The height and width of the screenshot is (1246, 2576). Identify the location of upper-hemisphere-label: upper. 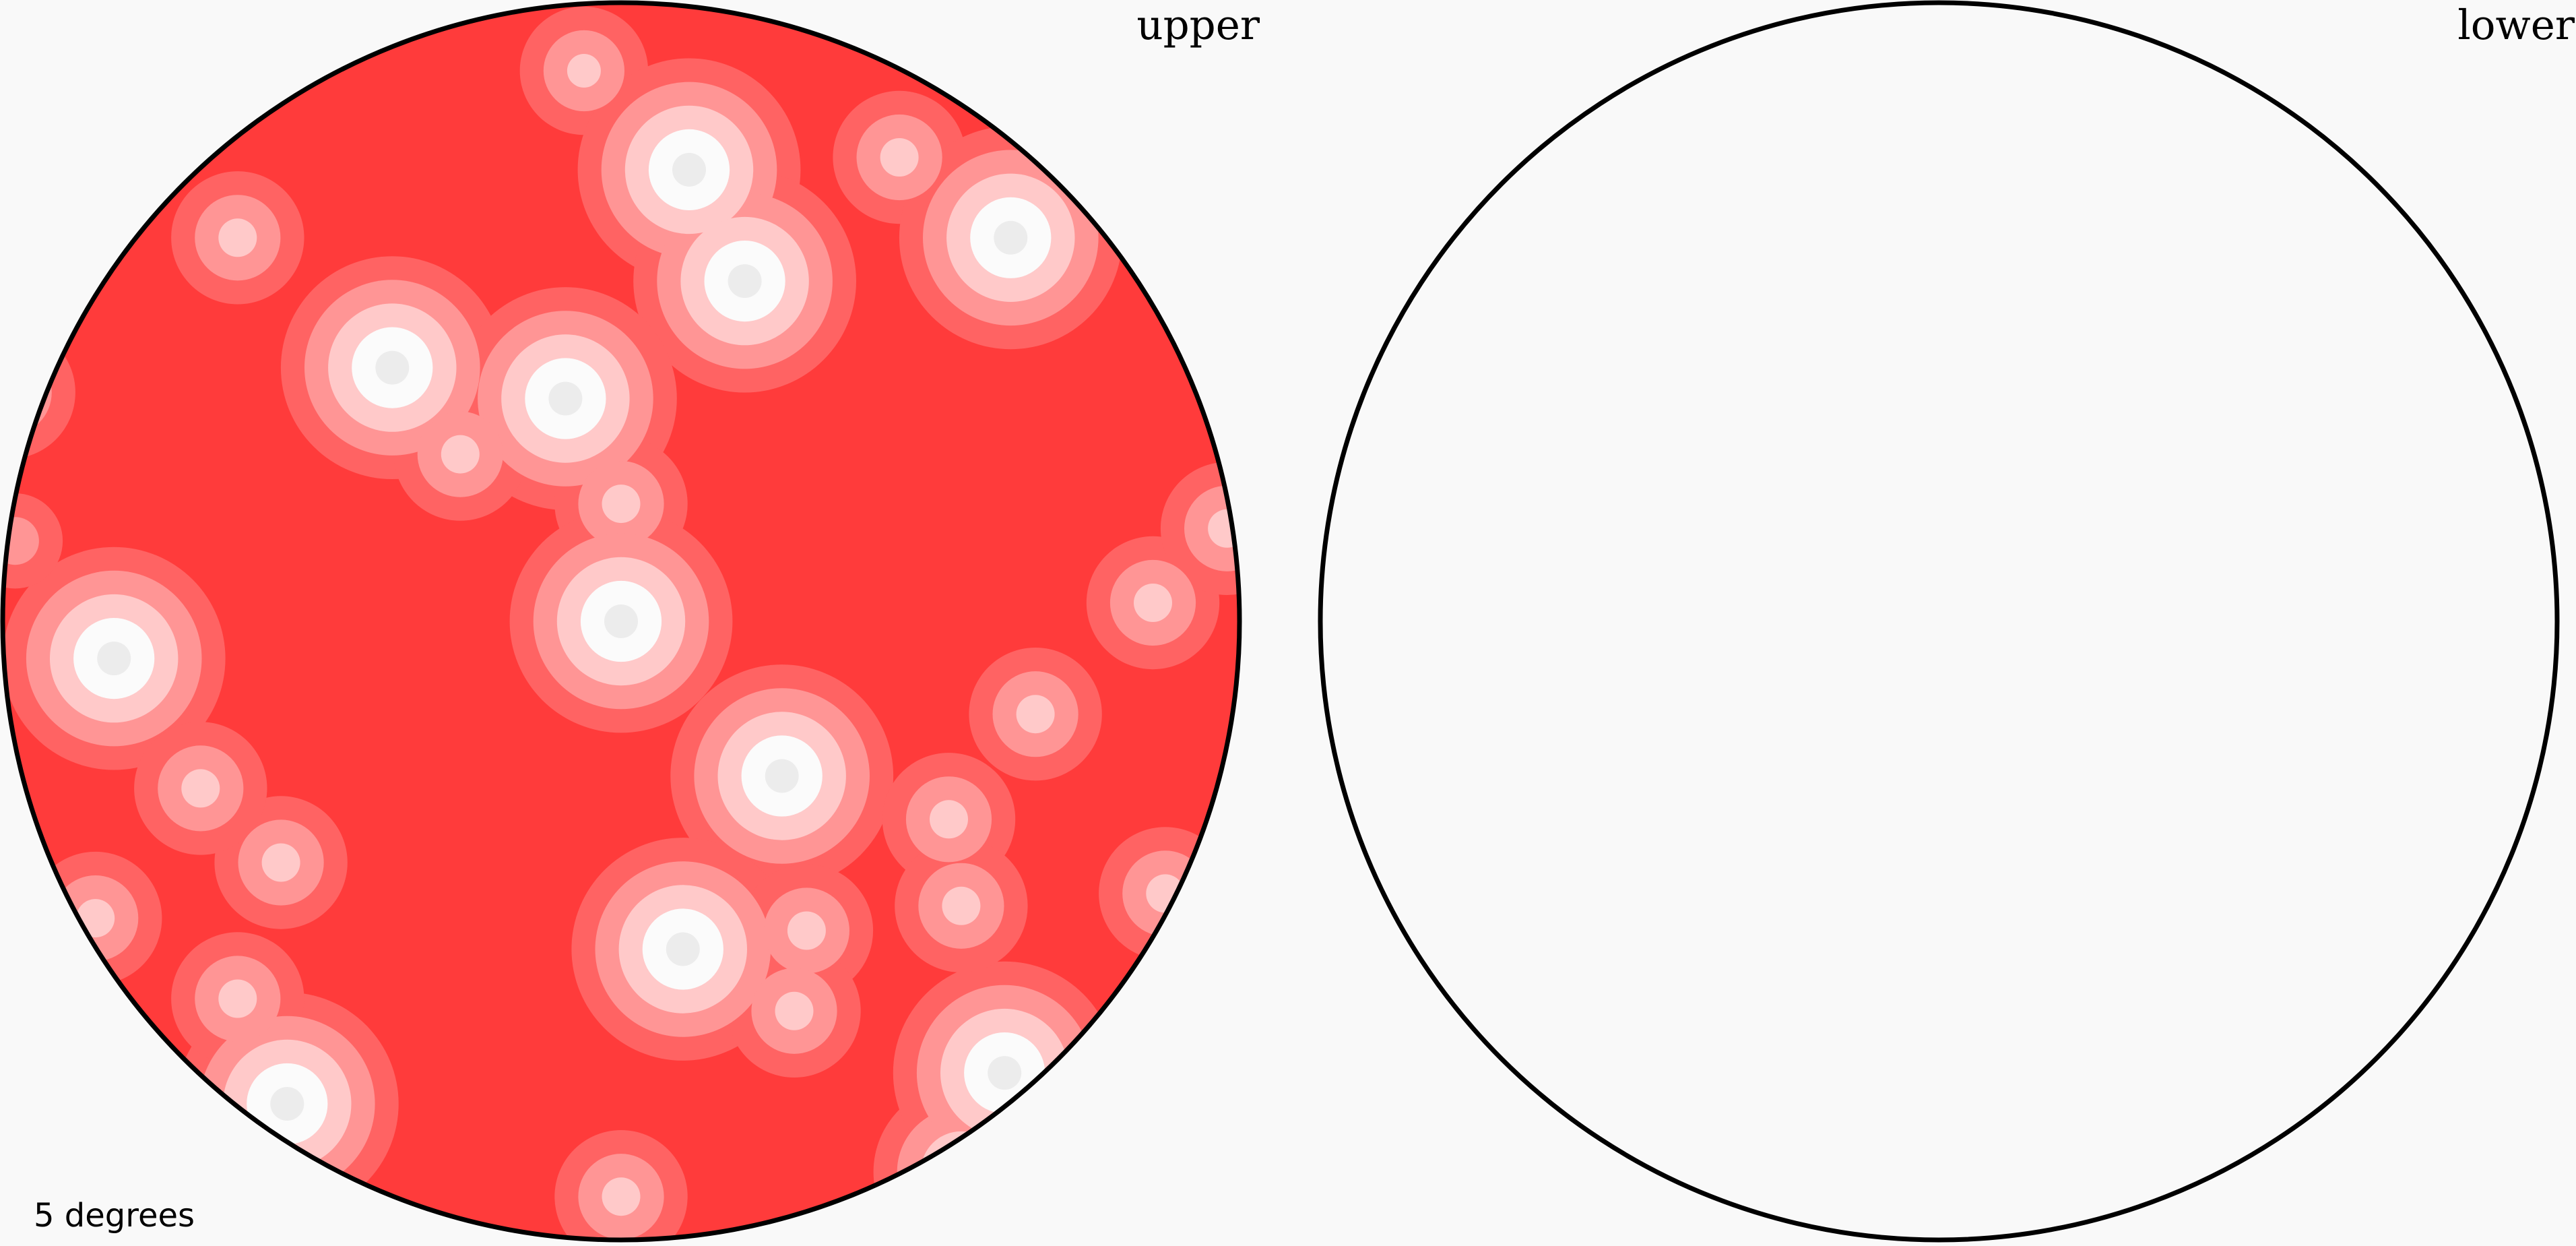
(1198, 25).